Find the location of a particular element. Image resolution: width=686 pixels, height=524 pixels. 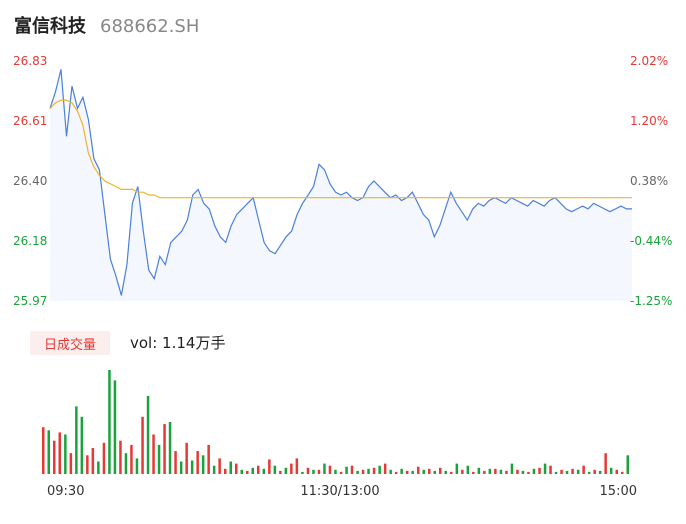

price-axis-left: 26.83 26.61 26.40 26.18 25.97 is located at coordinates (30, 181).